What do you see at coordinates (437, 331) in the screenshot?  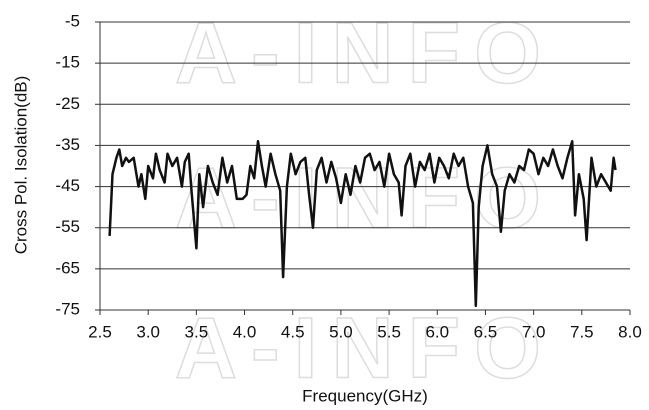 I see `x-tick-label: 6.0` at bounding box center [437, 331].